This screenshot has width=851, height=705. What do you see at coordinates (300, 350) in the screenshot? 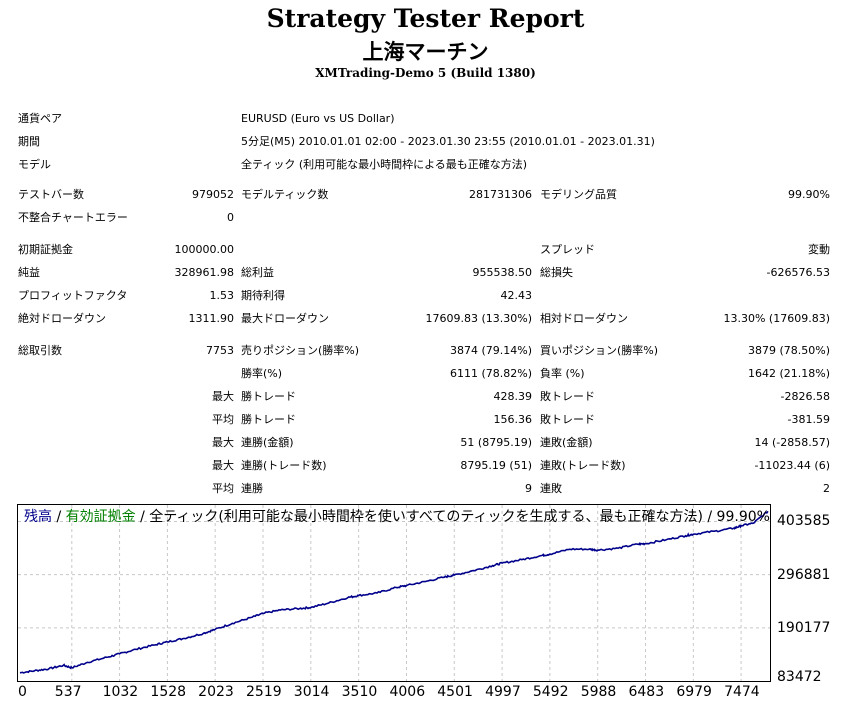
I see `label-short-positions: 売りポジション(勝率%)` at bounding box center [300, 350].